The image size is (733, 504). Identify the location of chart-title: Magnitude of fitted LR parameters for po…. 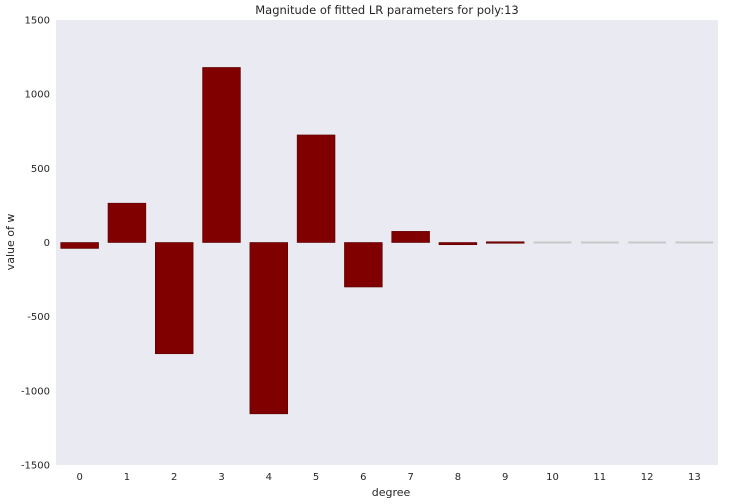
(387, 10).